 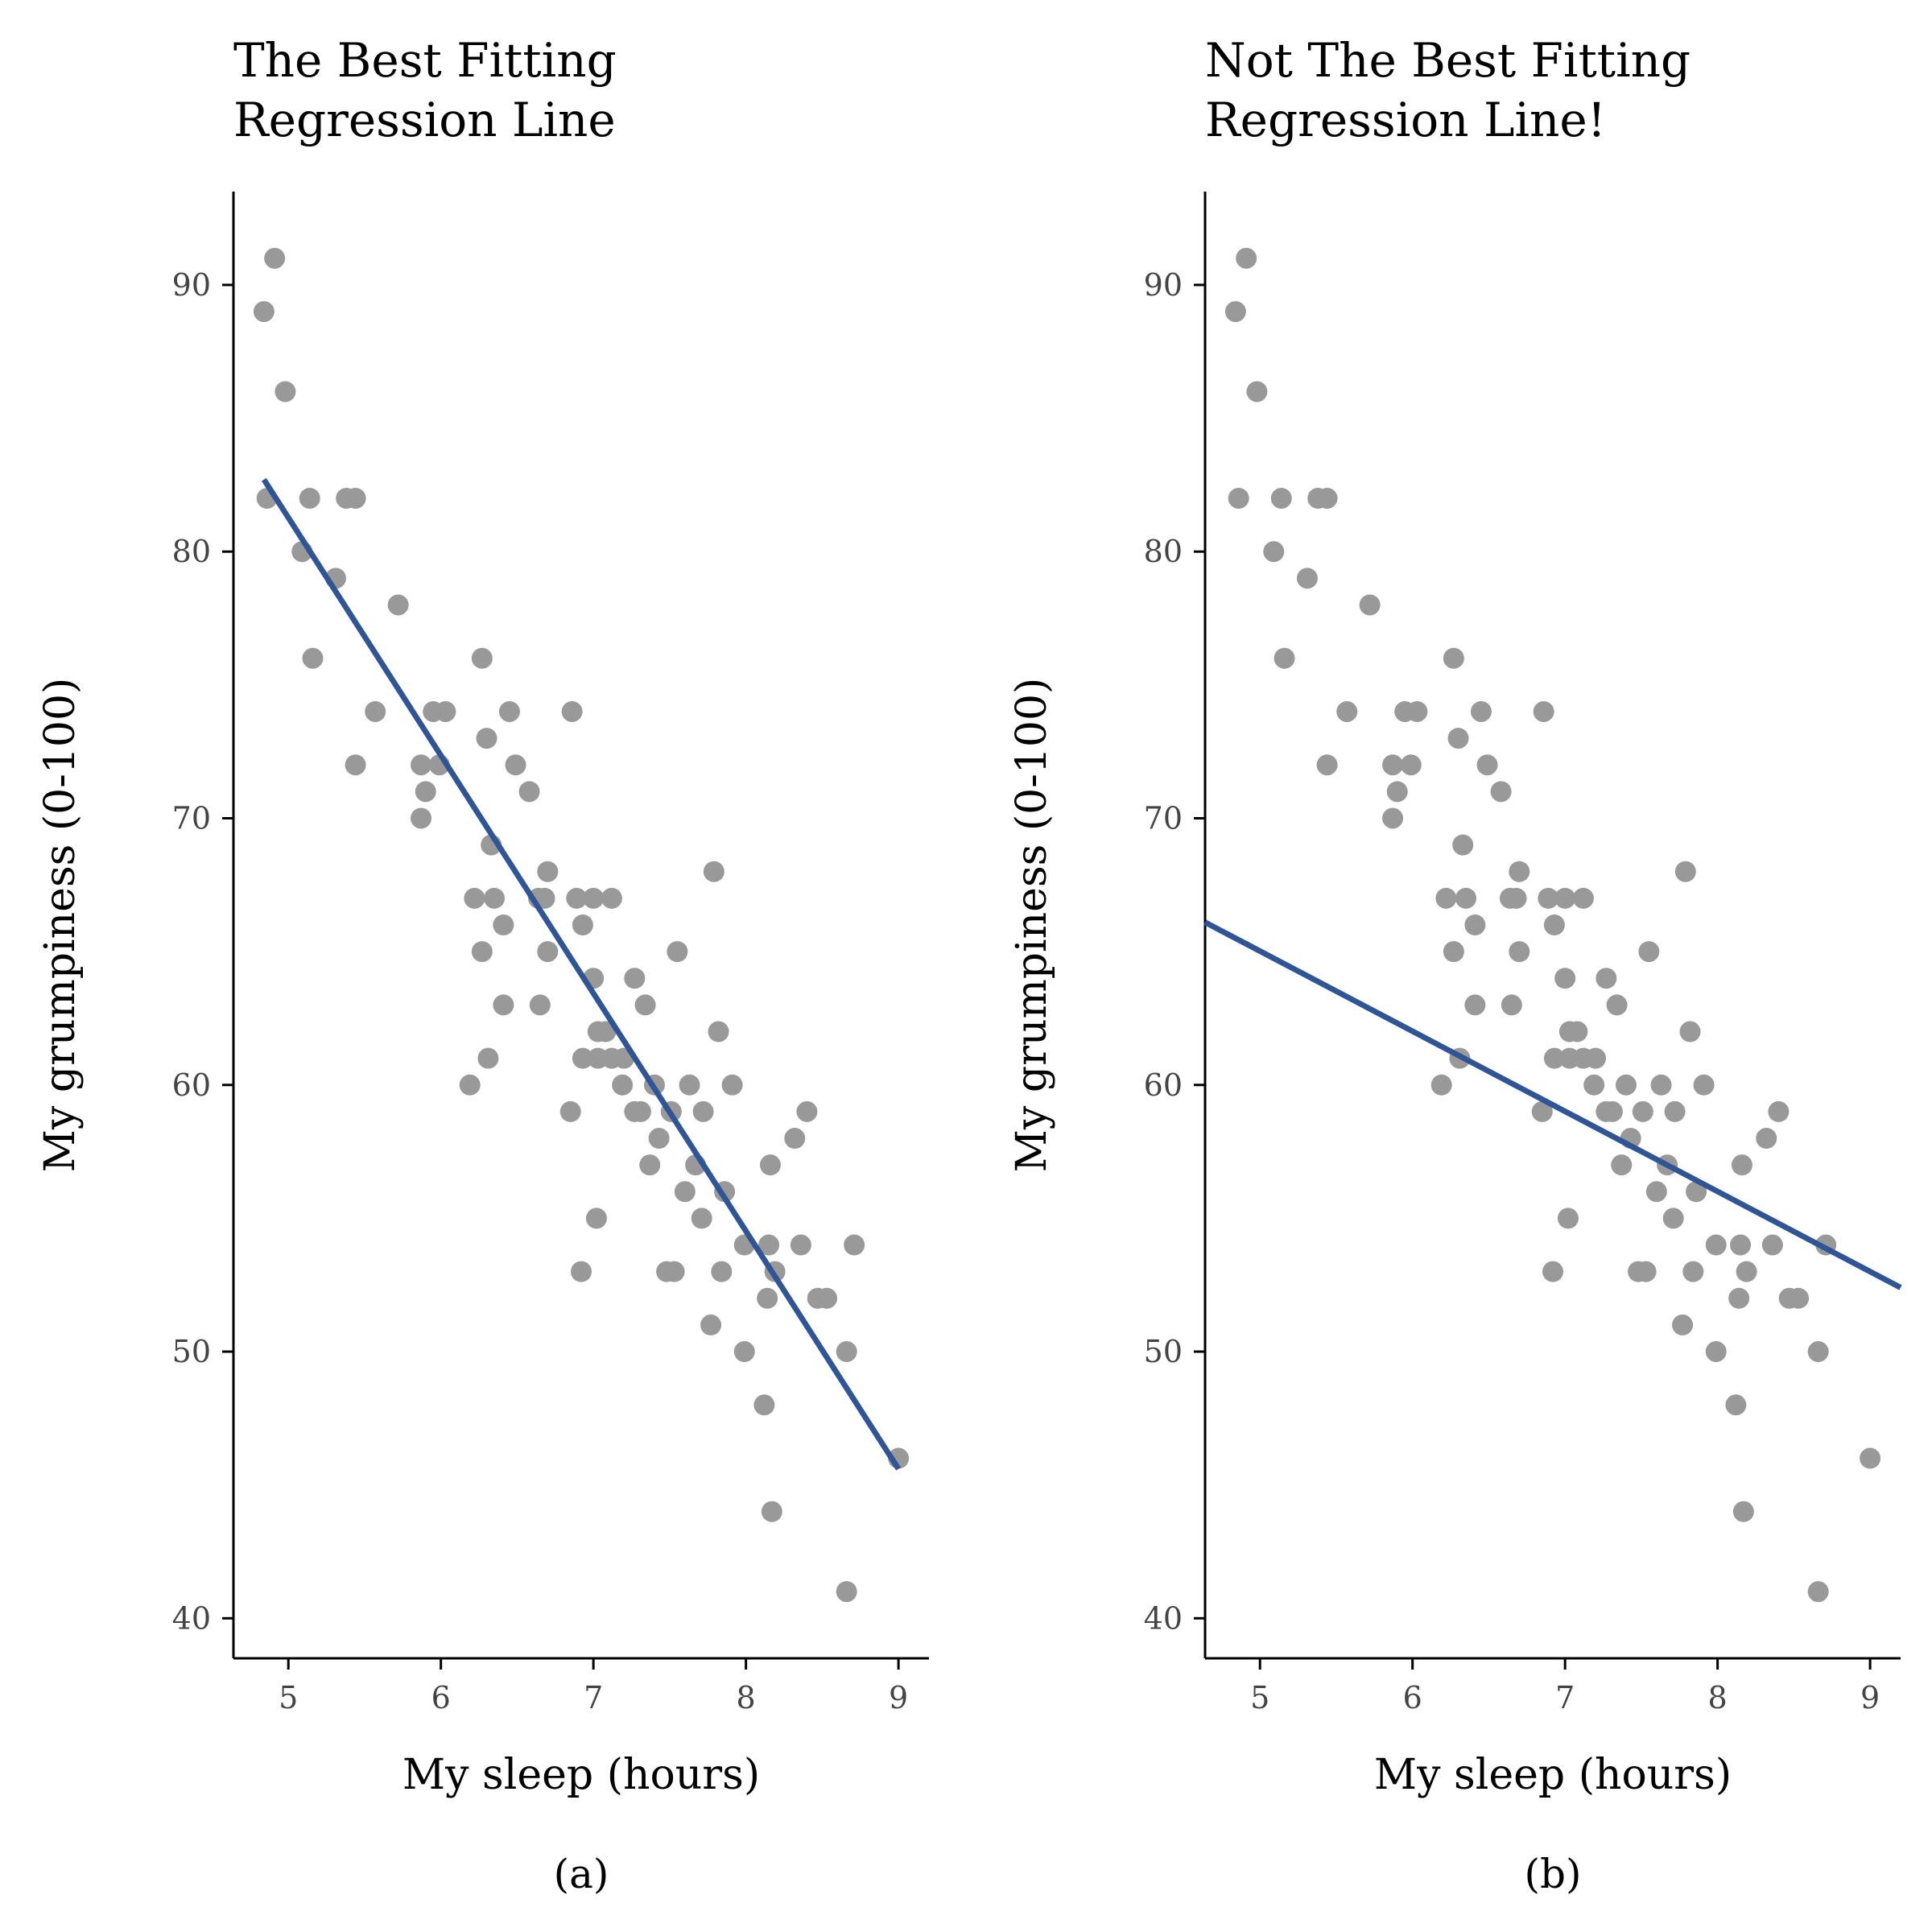 I want to click on x-tick-label: 9, so click(x=1870, y=1697).